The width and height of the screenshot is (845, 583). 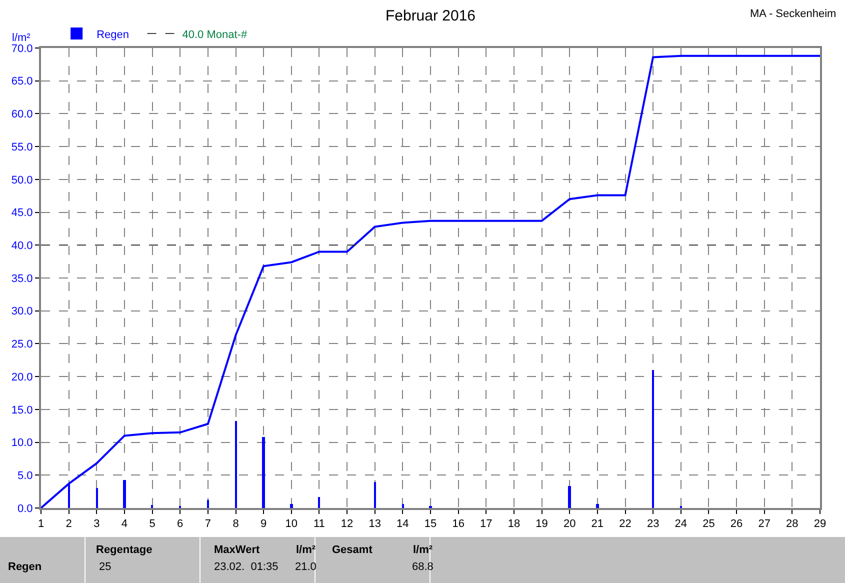 I want to click on x-tick-label: 8, so click(x=235, y=524).